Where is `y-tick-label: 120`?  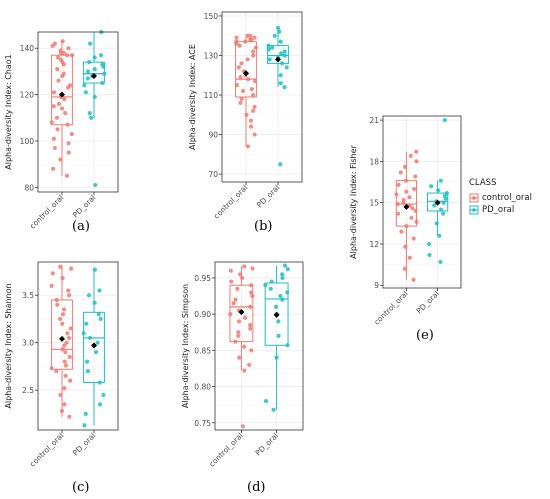
y-tick-label: 120 is located at coordinates (27, 95).